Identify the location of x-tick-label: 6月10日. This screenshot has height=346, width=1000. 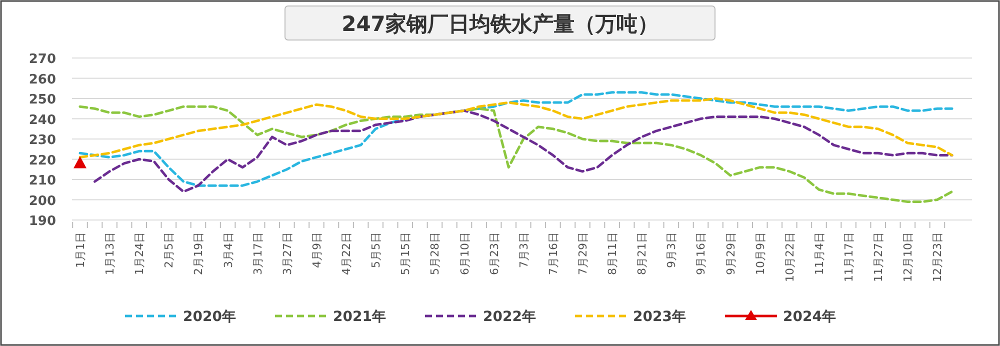
(465, 253).